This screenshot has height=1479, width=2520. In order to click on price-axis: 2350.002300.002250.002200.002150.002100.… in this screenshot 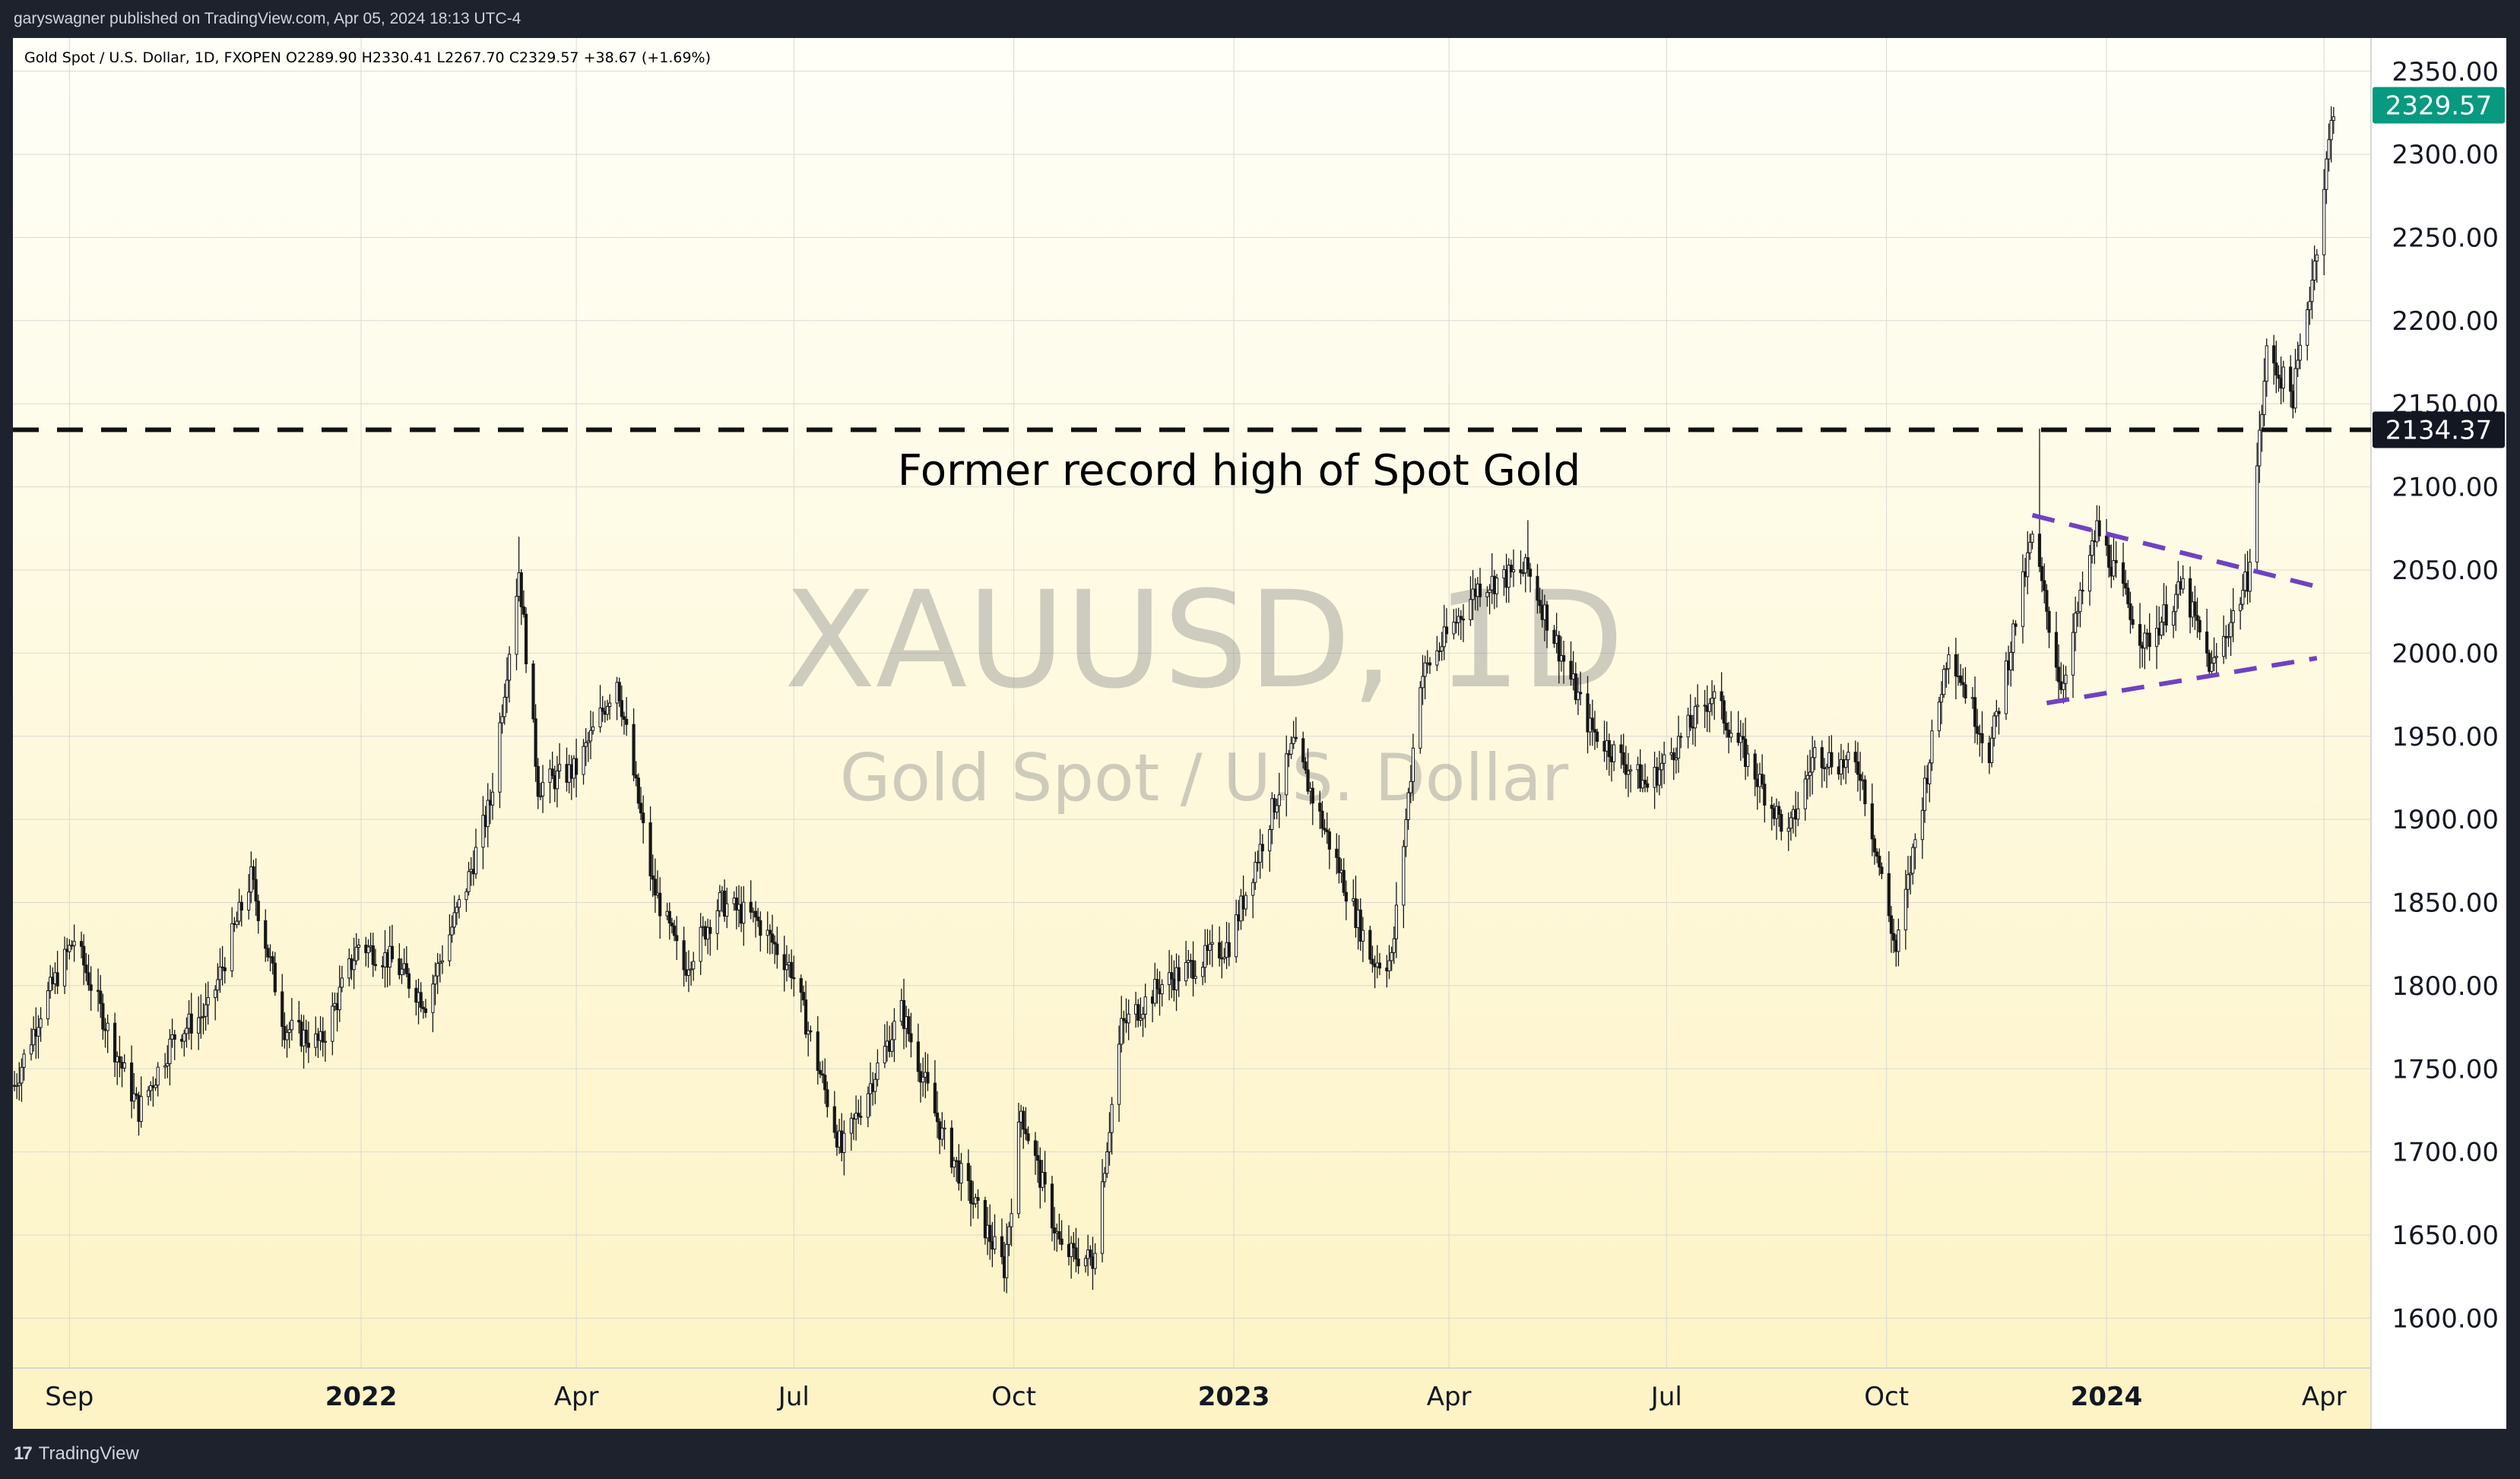, I will do `click(2445, 696)`.